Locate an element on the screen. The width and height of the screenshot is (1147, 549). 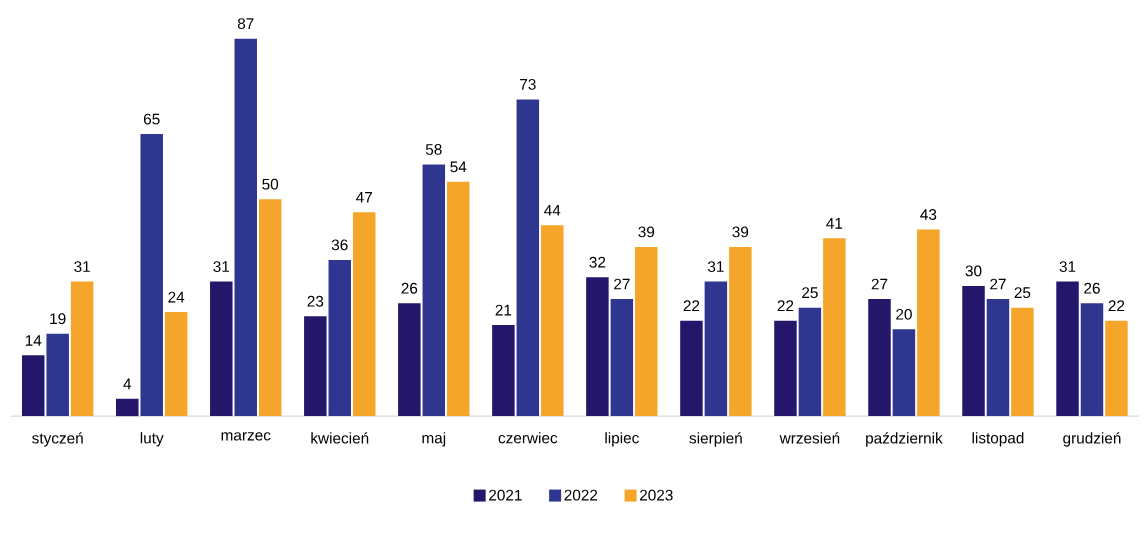
data-label: 30 is located at coordinates (973, 271).